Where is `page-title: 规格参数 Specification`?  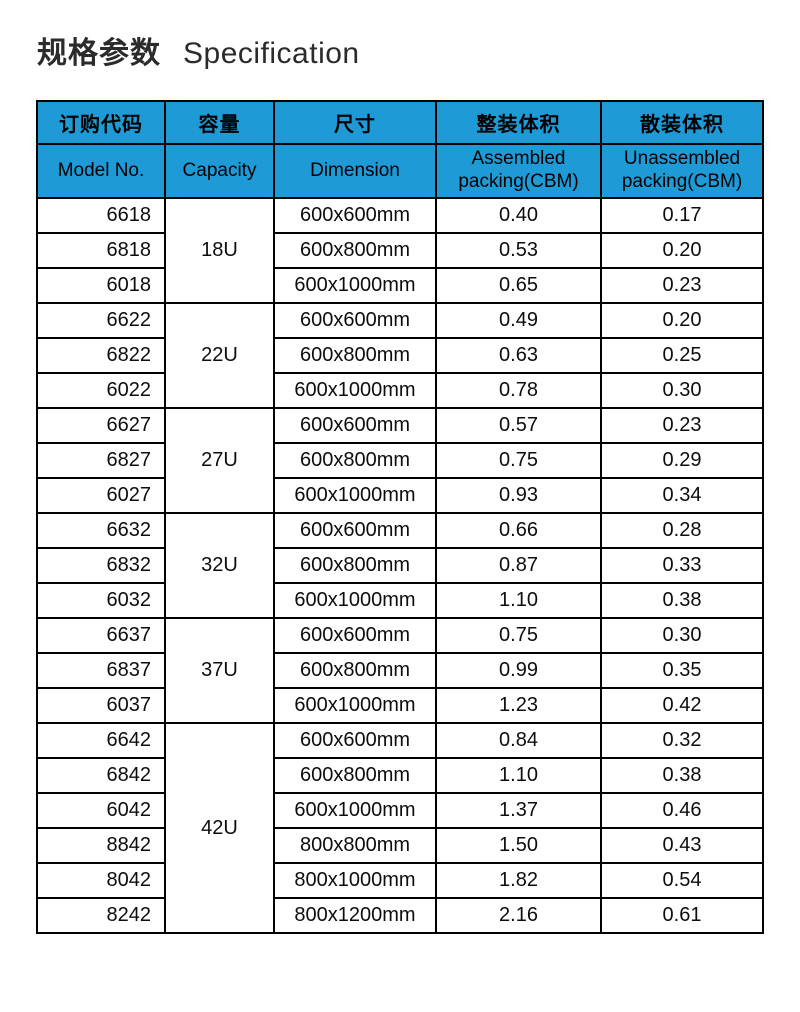 page-title: 规格参数 Specification is located at coordinates (198, 50).